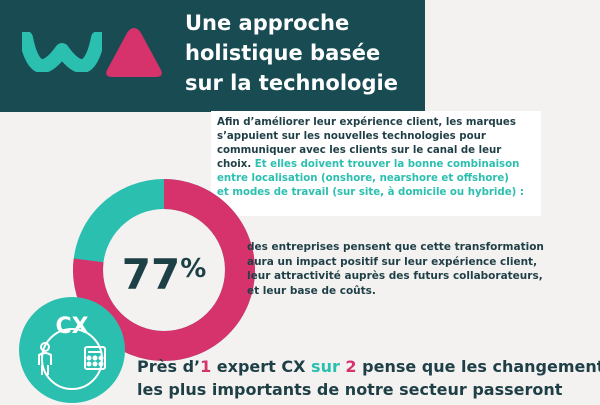 The height and width of the screenshot is (405, 600). Describe the element at coordinates (169, 366) in the screenshot. I see `expert-text: Près d’` at that location.